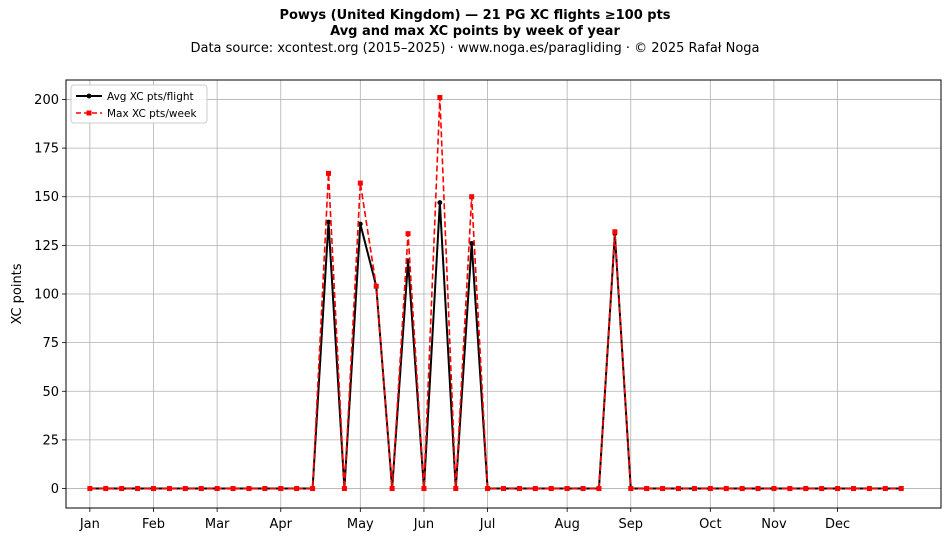 The width and height of the screenshot is (950, 539). I want to click on y-tick-label: 100, so click(46, 295).